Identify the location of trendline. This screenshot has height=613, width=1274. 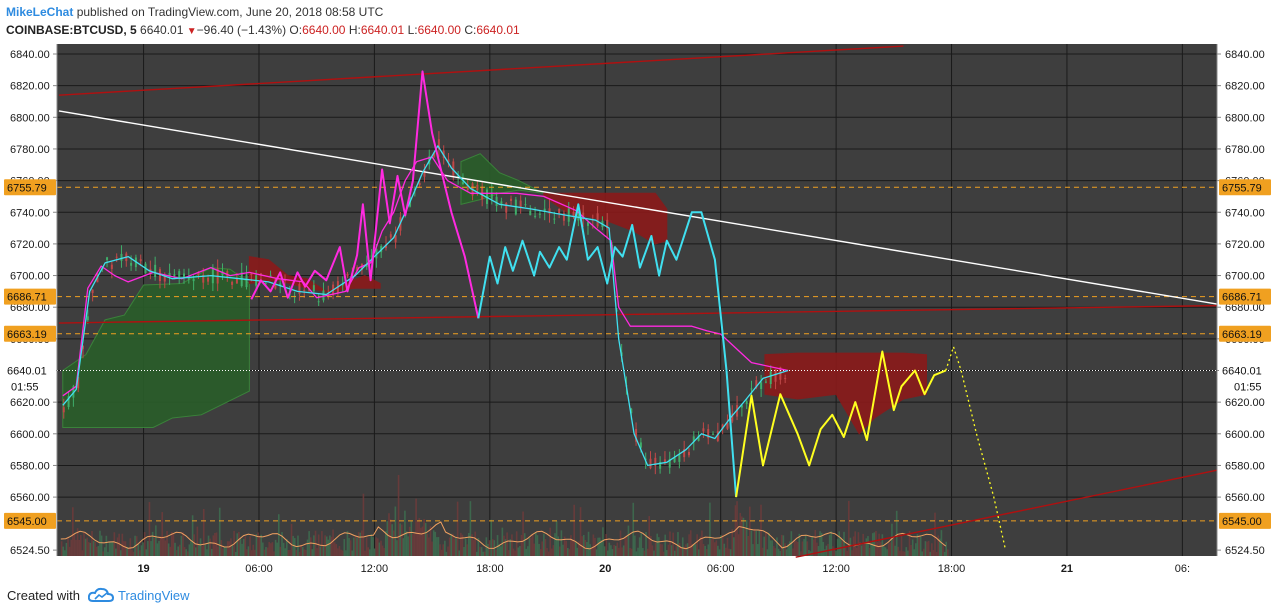
(638, 314).